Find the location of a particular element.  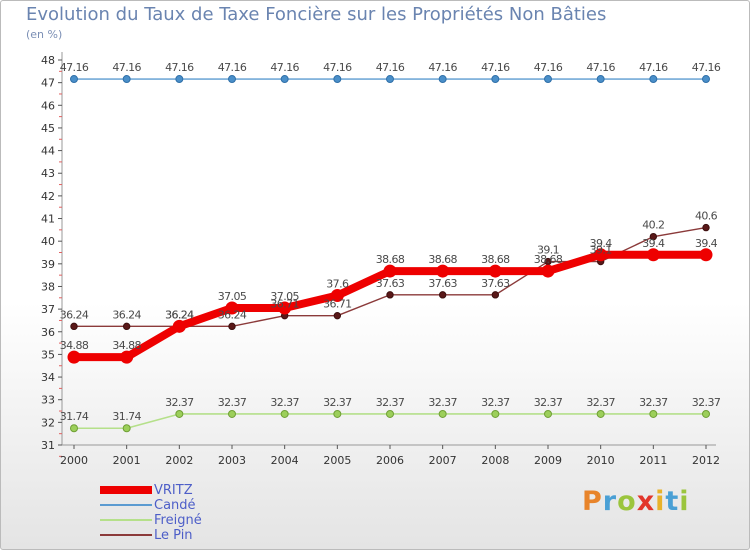

data-label-le-pin: 39.1 is located at coordinates (601, 250).